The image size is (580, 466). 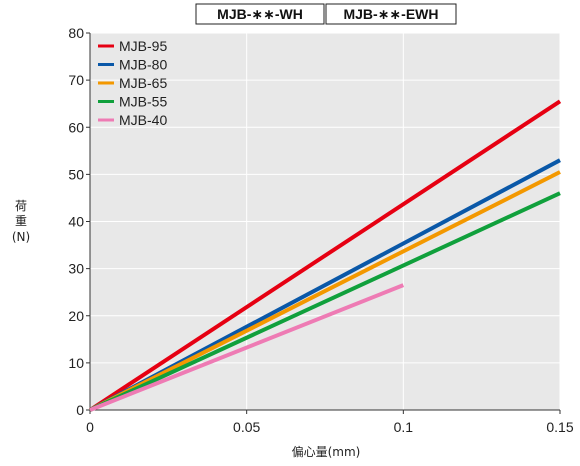 I want to click on legend-label: MJB-40, so click(x=143, y=120).